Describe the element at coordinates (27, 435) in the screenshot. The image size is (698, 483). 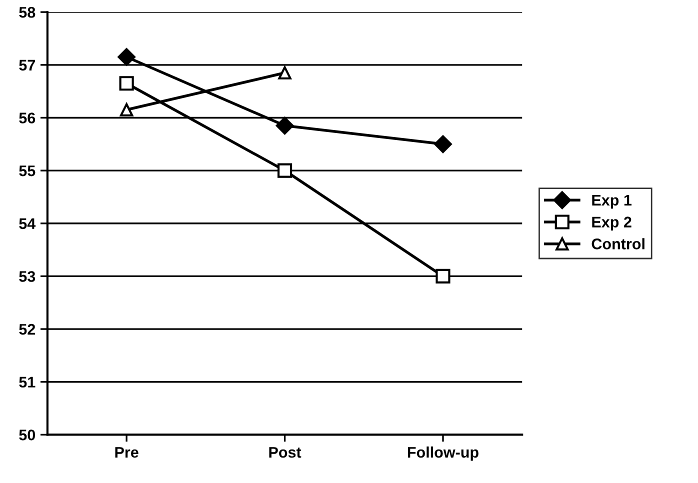
I see `y-tick-label: 50` at that location.